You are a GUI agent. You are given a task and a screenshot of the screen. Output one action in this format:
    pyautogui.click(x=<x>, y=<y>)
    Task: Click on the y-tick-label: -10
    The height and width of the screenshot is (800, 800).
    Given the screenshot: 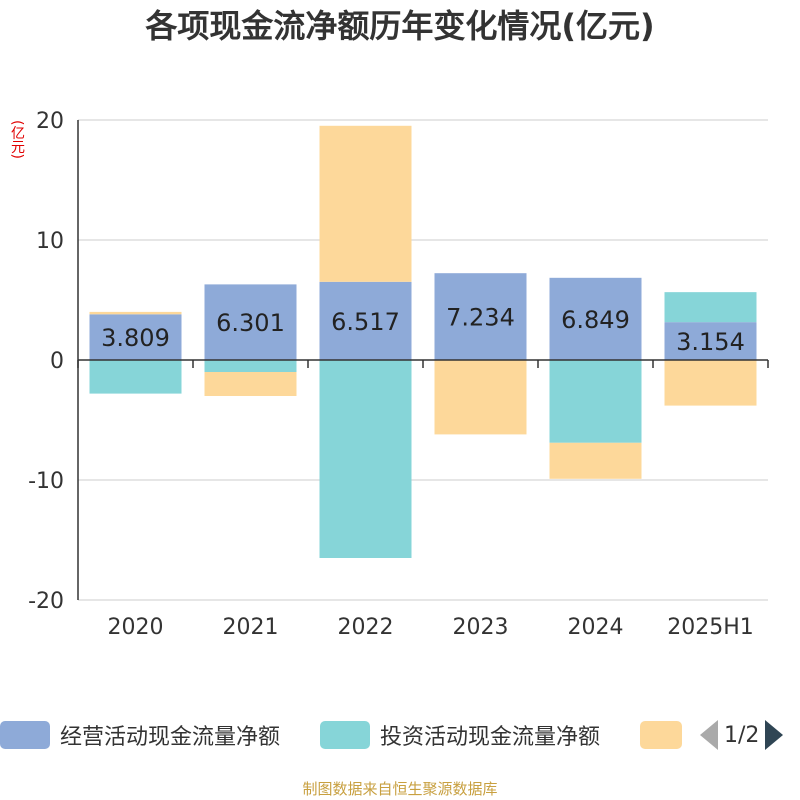 What is the action you would take?
    pyautogui.click(x=46, y=481)
    